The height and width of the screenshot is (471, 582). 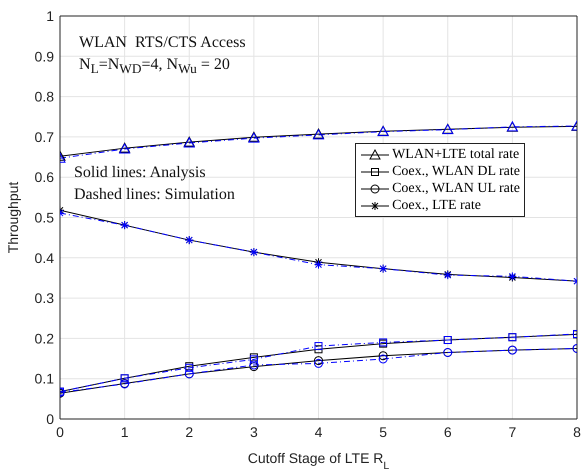 What do you see at coordinates (448, 432) in the screenshot?
I see `x-tick-label: 6` at bounding box center [448, 432].